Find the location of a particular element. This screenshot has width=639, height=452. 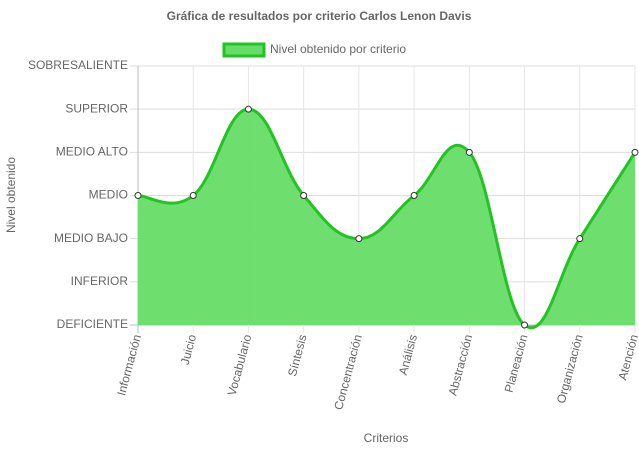

x-axis-title: Criterios is located at coordinates (386, 438).